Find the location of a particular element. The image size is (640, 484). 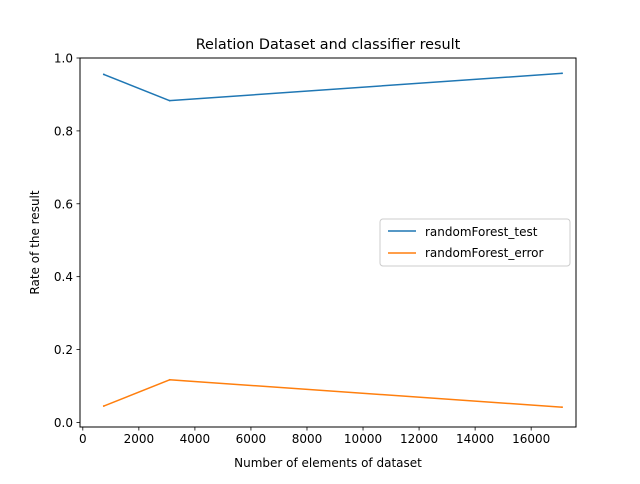

x-axis-label: Number of elements of dataset is located at coordinates (328, 463).